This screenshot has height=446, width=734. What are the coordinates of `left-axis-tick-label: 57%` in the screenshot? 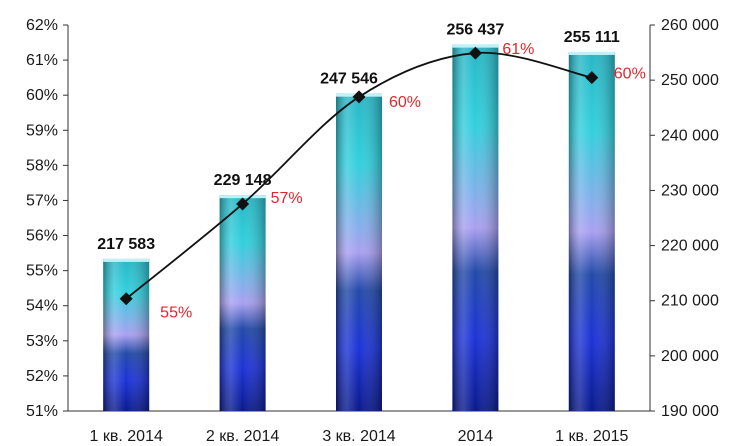 It's located at (42, 200).